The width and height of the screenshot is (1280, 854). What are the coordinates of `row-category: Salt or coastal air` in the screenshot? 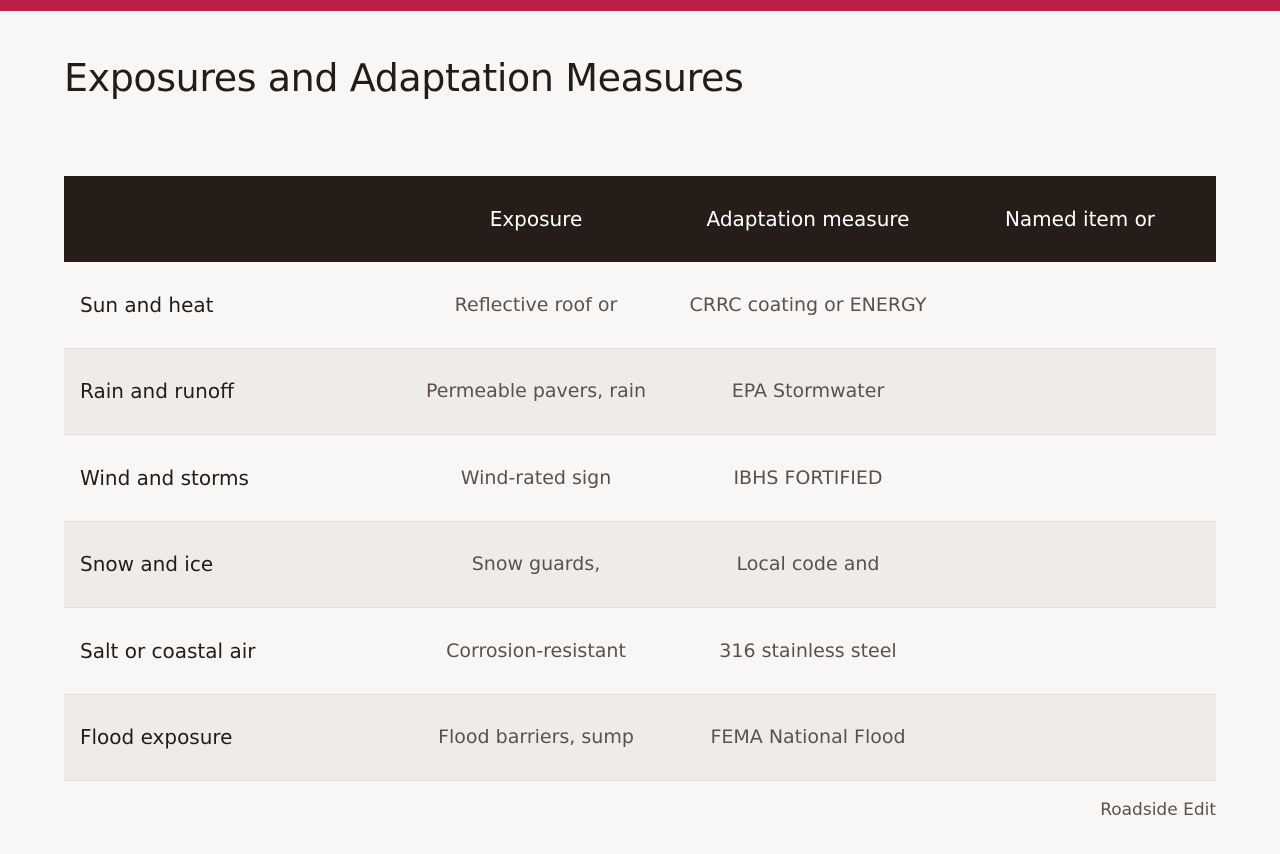 It's located at (168, 650).